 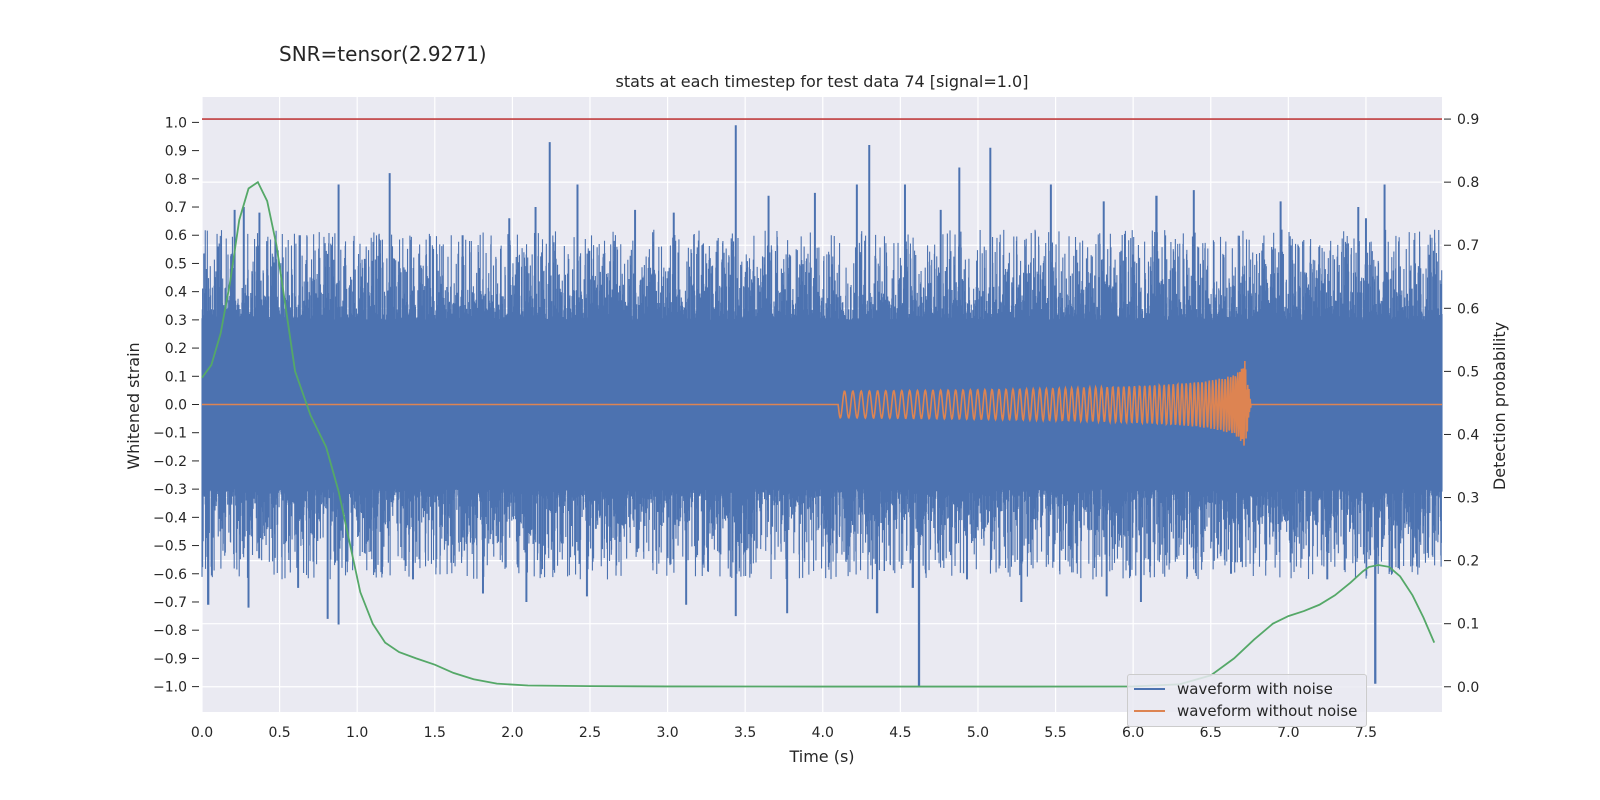 What do you see at coordinates (176, 293) in the screenshot?
I see `y-left-tick-label: 0.4` at bounding box center [176, 293].